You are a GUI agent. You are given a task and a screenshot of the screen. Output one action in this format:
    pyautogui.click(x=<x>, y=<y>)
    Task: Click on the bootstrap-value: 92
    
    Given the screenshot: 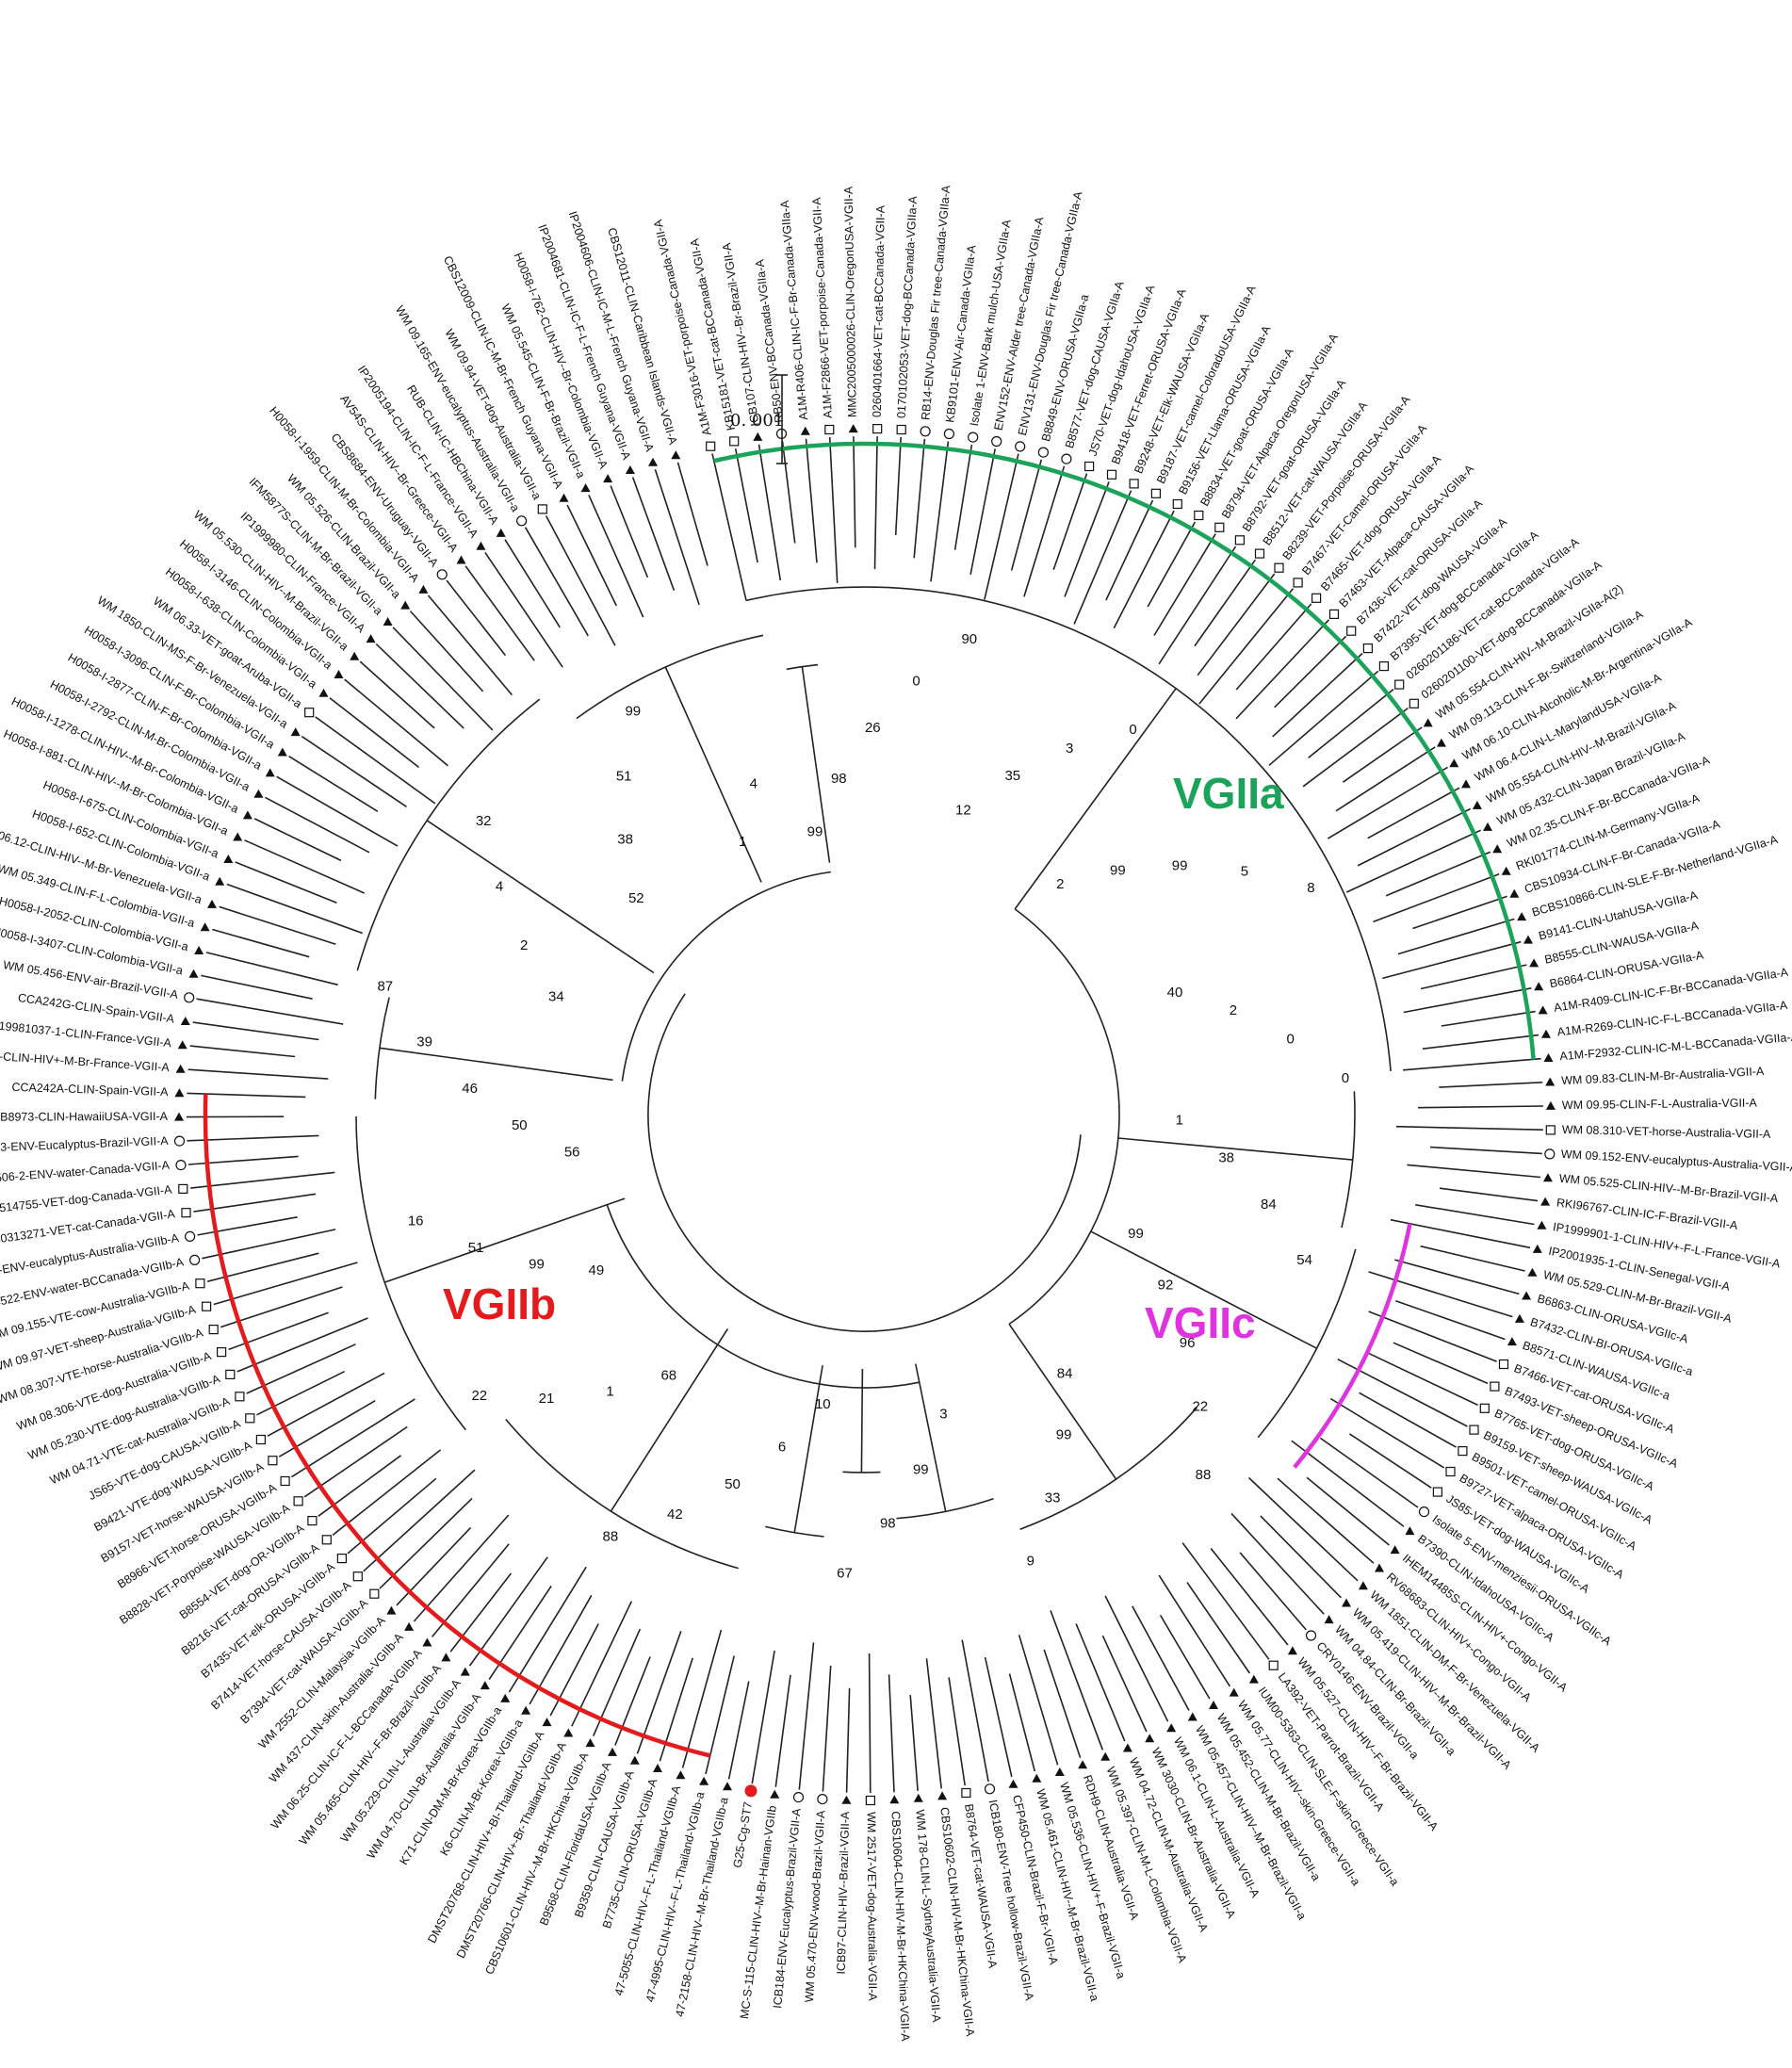 What is the action you would take?
    pyautogui.click(x=1166, y=1285)
    